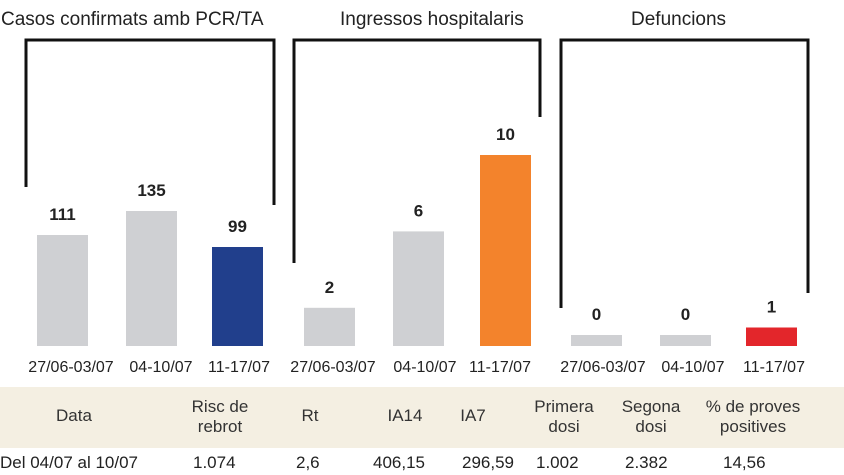  Describe the element at coordinates (132, 19) in the screenshot. I see `panel-title-casos: Casos confirmats amb PCR/TA` at that location.